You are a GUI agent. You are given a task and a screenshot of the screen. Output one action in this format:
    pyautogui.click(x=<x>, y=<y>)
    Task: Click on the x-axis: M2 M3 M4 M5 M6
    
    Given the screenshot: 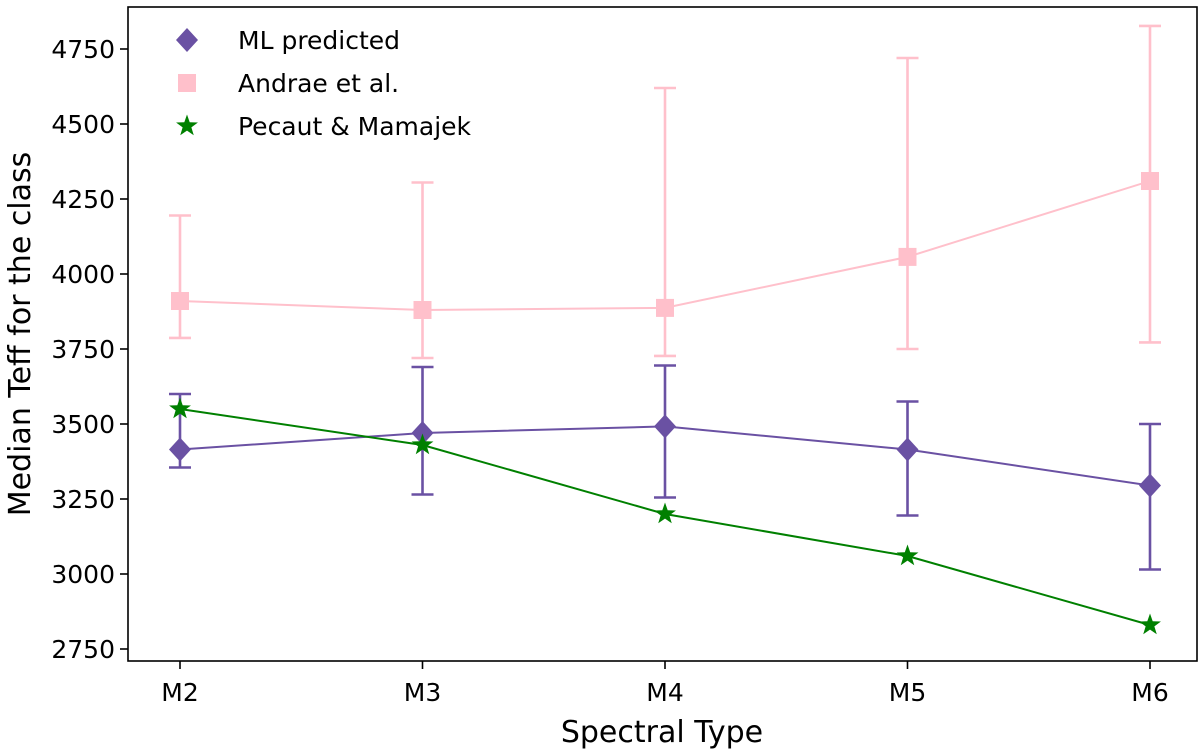 What is the action you would take?
    pyautogui.click(x=665, y=684)
    